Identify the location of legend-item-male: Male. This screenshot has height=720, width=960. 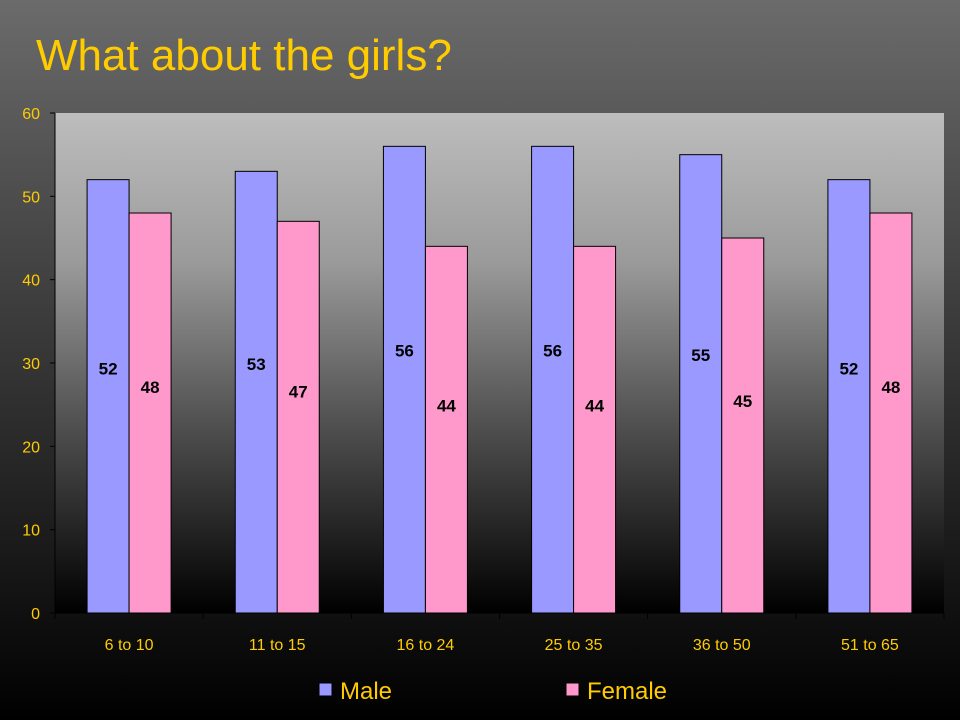
(355, 691).